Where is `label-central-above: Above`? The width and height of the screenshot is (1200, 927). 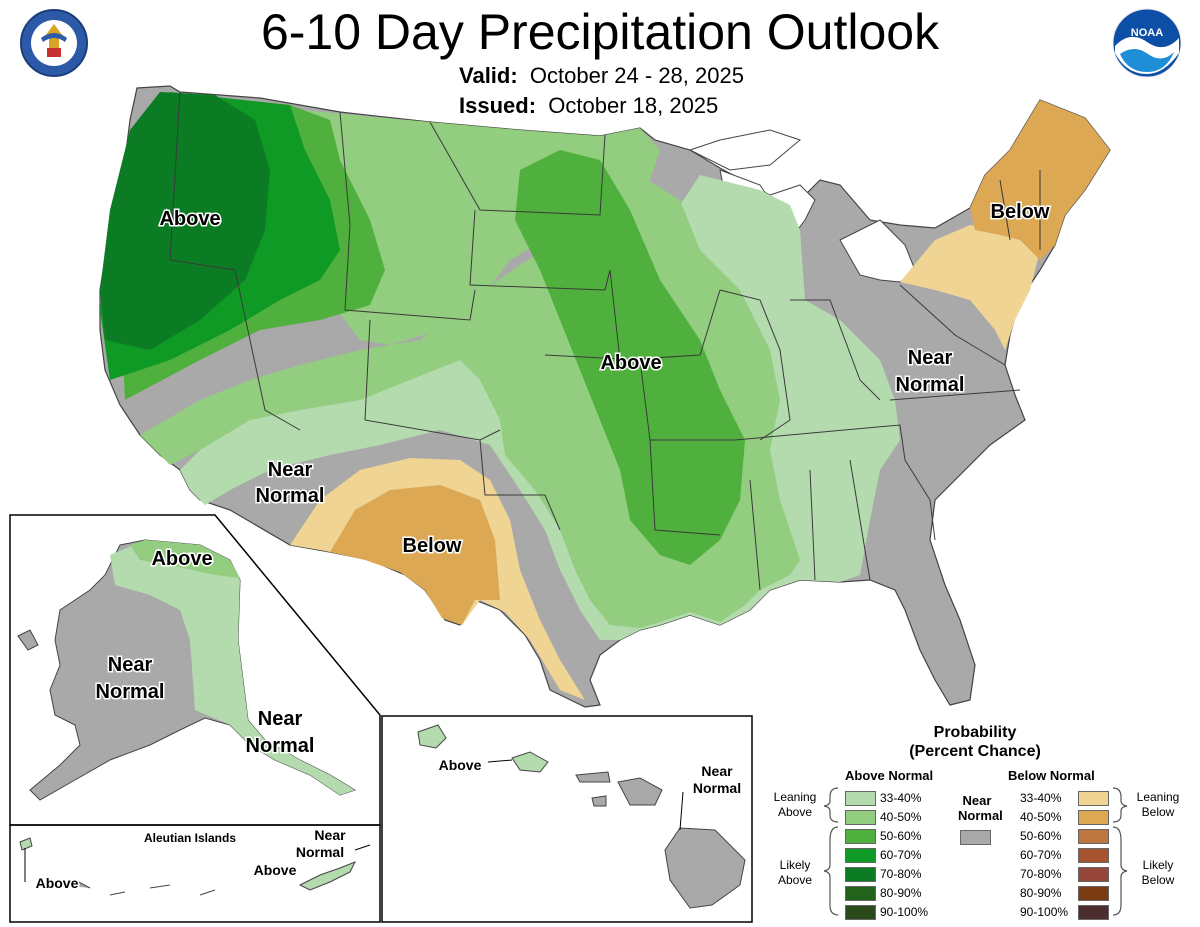
label-central-above: Above is located at coordinates (630, 363).